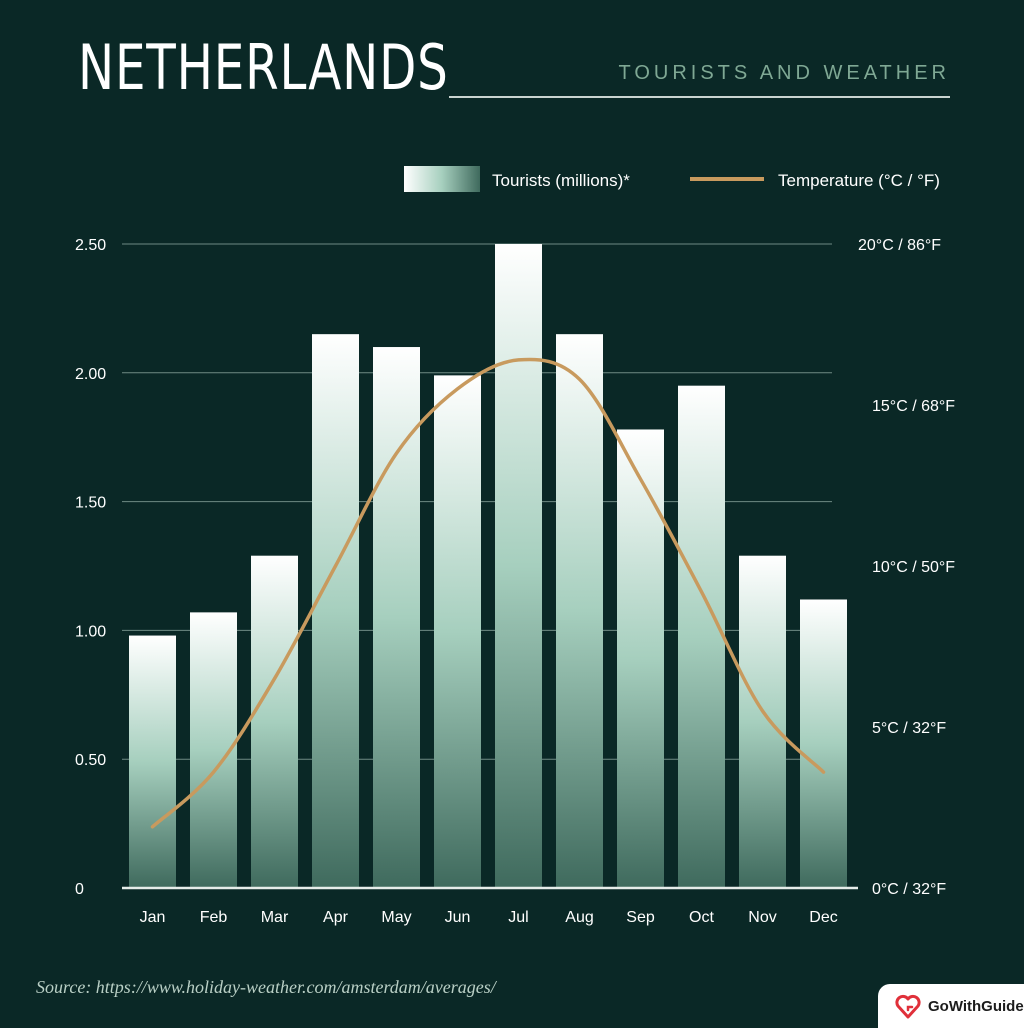 The width and height of the screenshot is (1024, 1028). I want to click on x-tick-label: Feb, so click(214, 917).